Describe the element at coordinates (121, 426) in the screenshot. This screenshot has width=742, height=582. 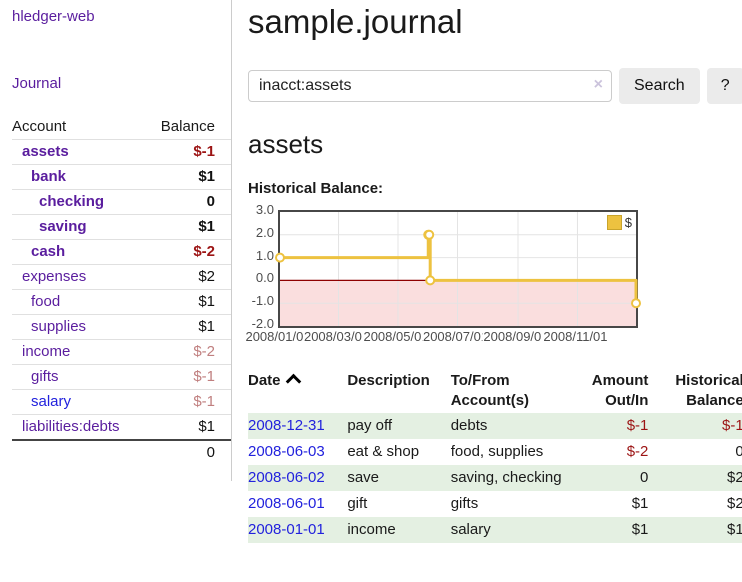
I see `account-row: liabilities:debts $1` at that location.